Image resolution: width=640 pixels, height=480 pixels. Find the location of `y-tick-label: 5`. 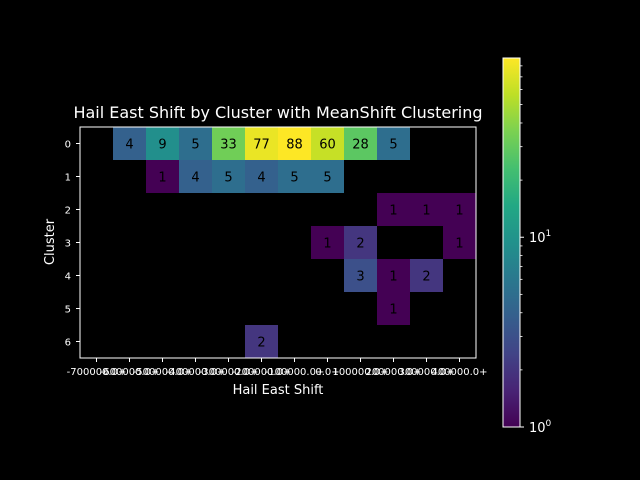

y-tick-label: 5 is located at coordinates (68, 310).